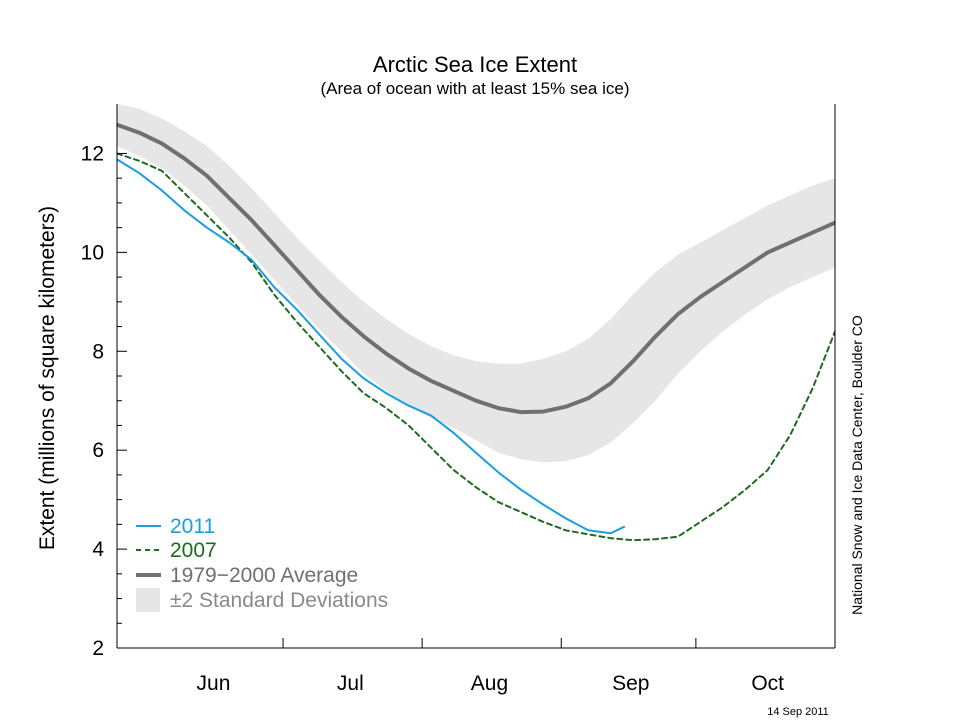  I want to click on legend-label-avg: 1979−2000 Average, so click(264, 575).